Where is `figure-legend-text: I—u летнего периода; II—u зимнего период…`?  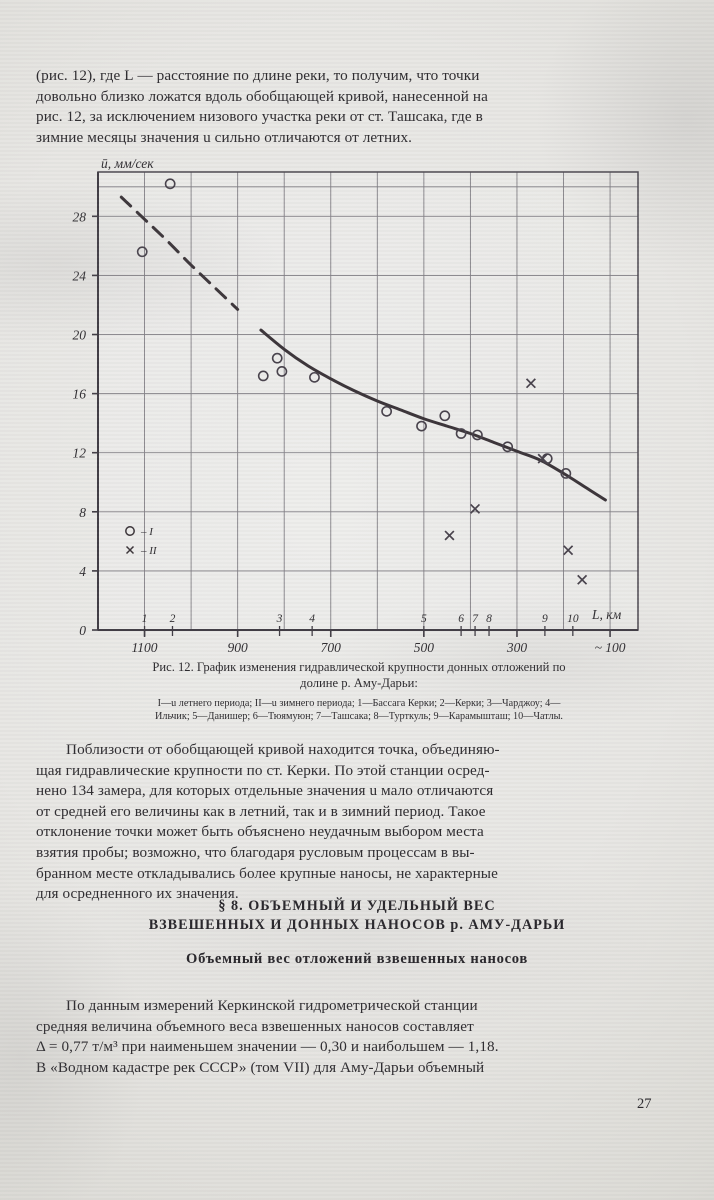 figure-legend-text: I—u летнего периода; II—u зимнего период… is located at coordinates (359, 710).